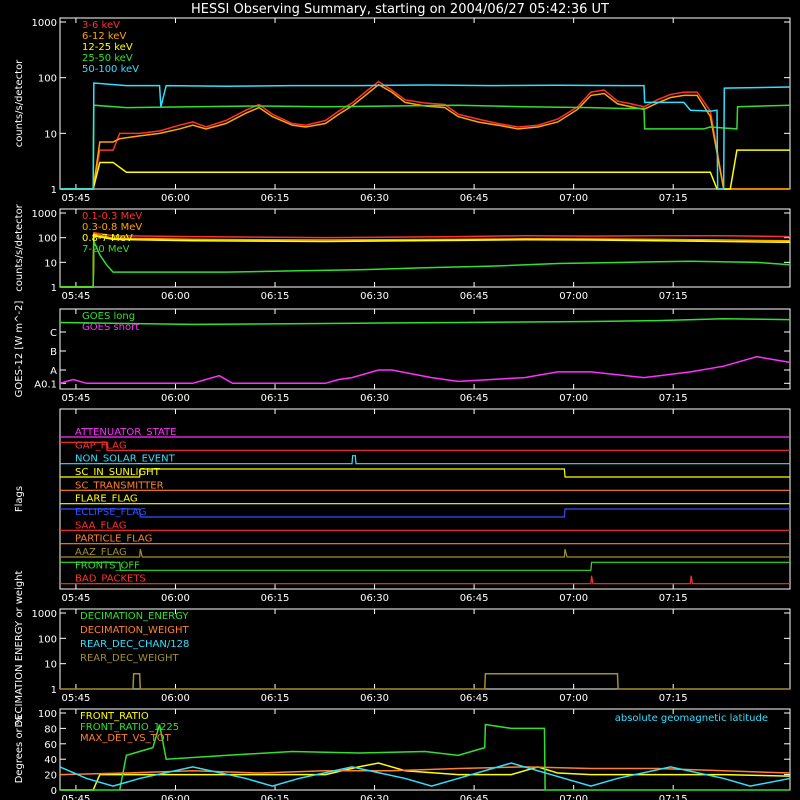 The image size is (800, 800). I want to click on legend-entry: 7-20 MeV, so click(106, 249).